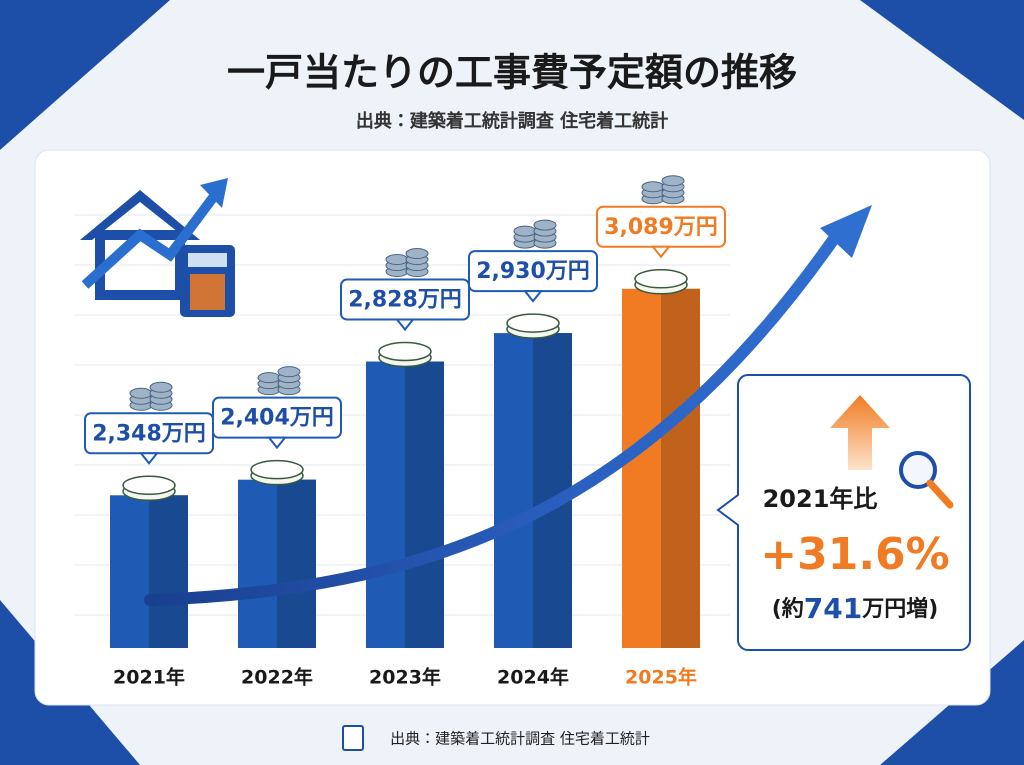 This screenshot has height=765, width=1024. What do you see at coordinates (533, 677) in the screenshot?
I see `x-tick-label: 2024年` at bounding box center [533, 677].